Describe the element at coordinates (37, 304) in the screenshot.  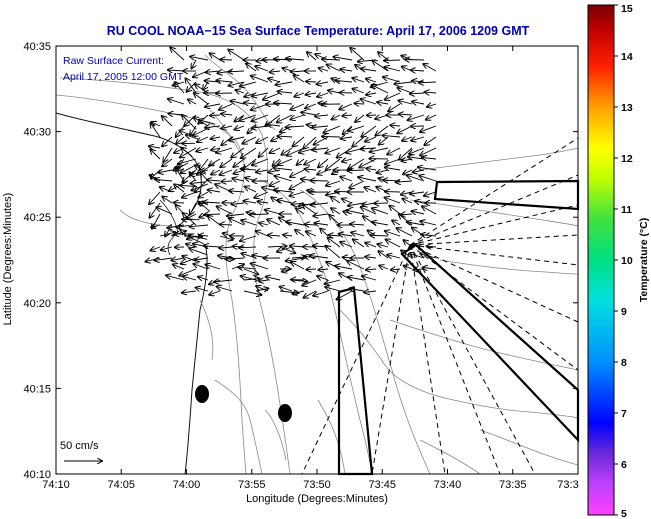
I see `y-tick-label: 40:20` at that location.